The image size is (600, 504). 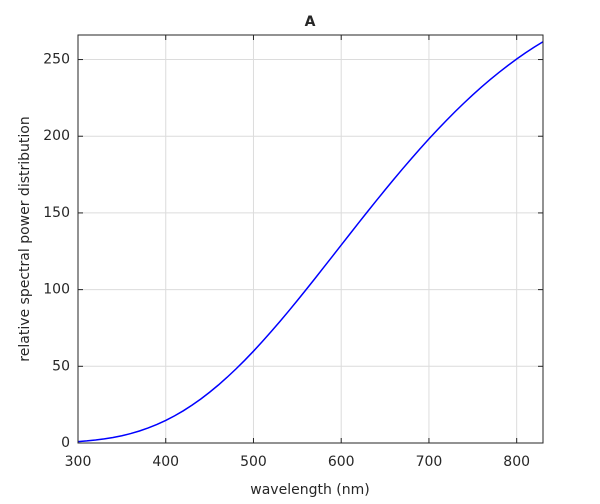 I want to click on y-tick-label: 0, so click(x=65, y=443).